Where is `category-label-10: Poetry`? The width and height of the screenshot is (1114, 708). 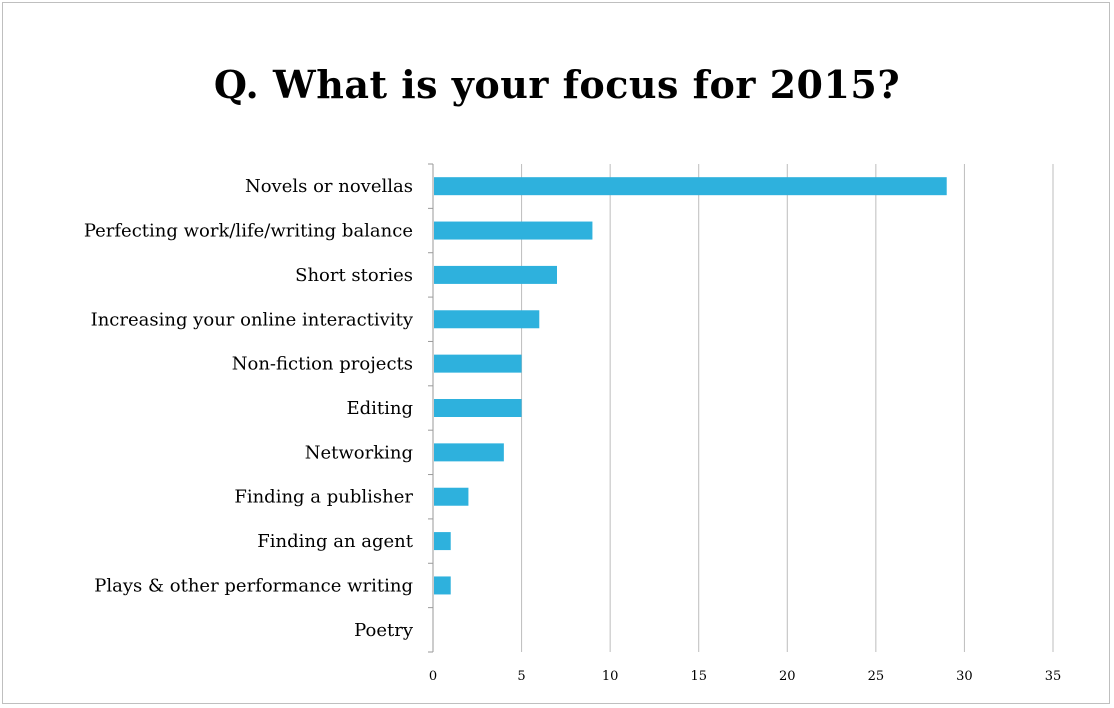 category-label-10: Poetry is located at coordinates (384, 630).